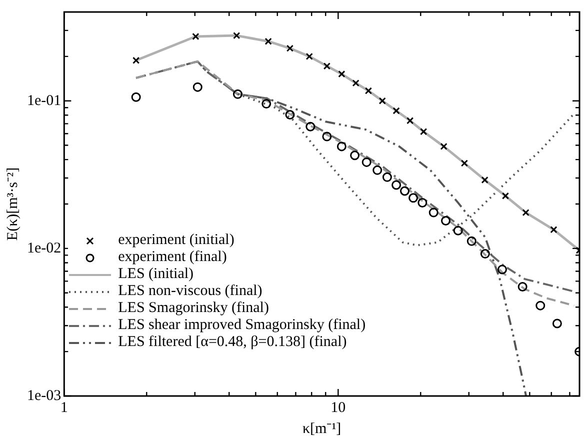 This screenshot has width=585, height=442. What do you see at coordinates (44, 396) in the screenshot?
I see `y-tick-label: 1e-03` at bounding box center [44, 396].